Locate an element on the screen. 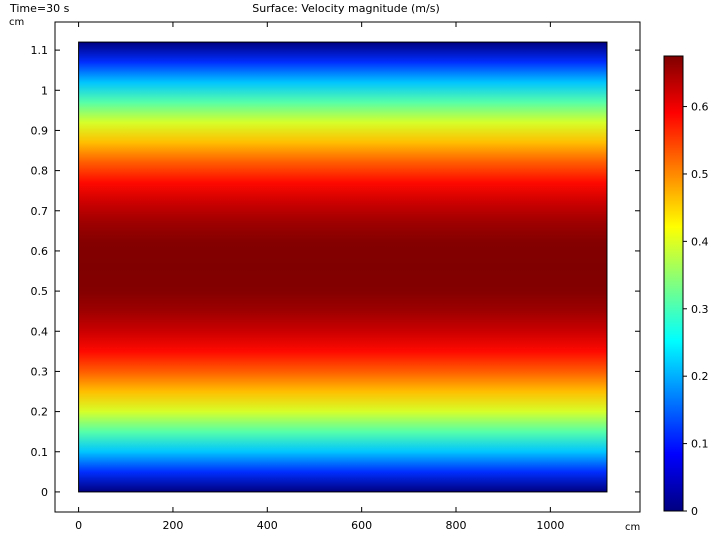 The width and height of the screenshot is (715, 539). colorbar-tick-label: 0.2 is located at coordinates (700, 376).